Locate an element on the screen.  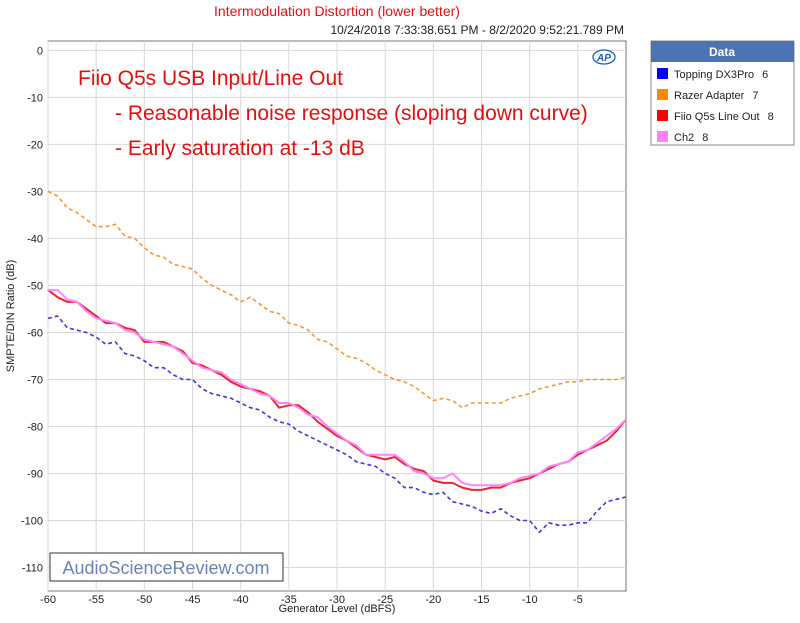
y-axis-label: SMPTE/DIN Ratio (dB) is located at coordinates (11, 316).